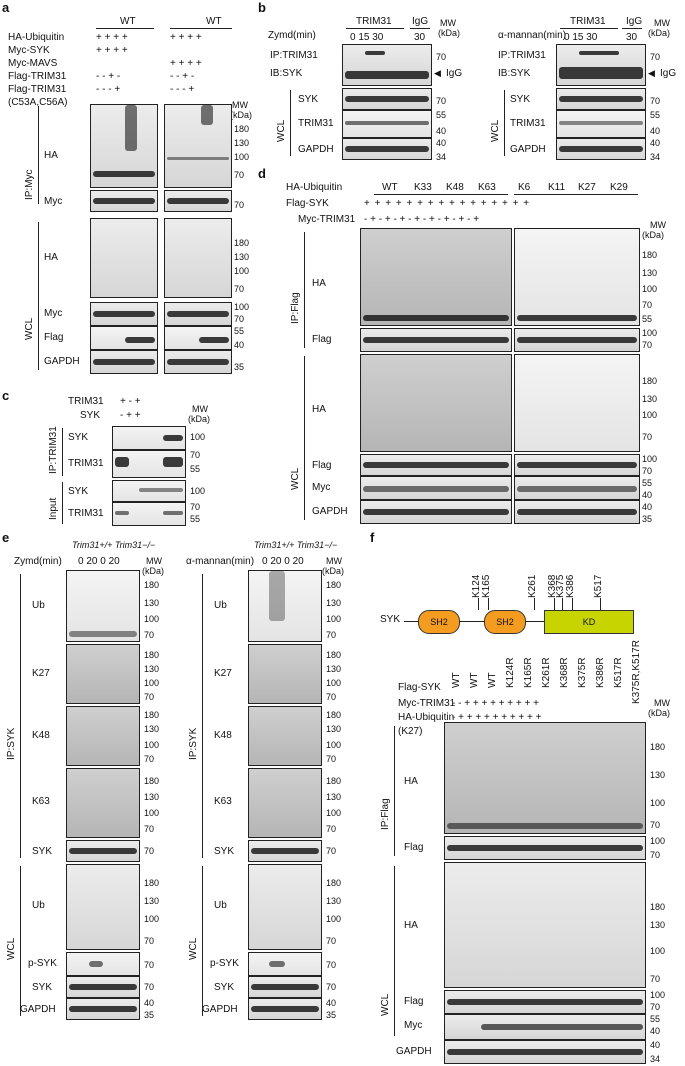  I want to click on kda-label: (kDa), so click(449, 33).